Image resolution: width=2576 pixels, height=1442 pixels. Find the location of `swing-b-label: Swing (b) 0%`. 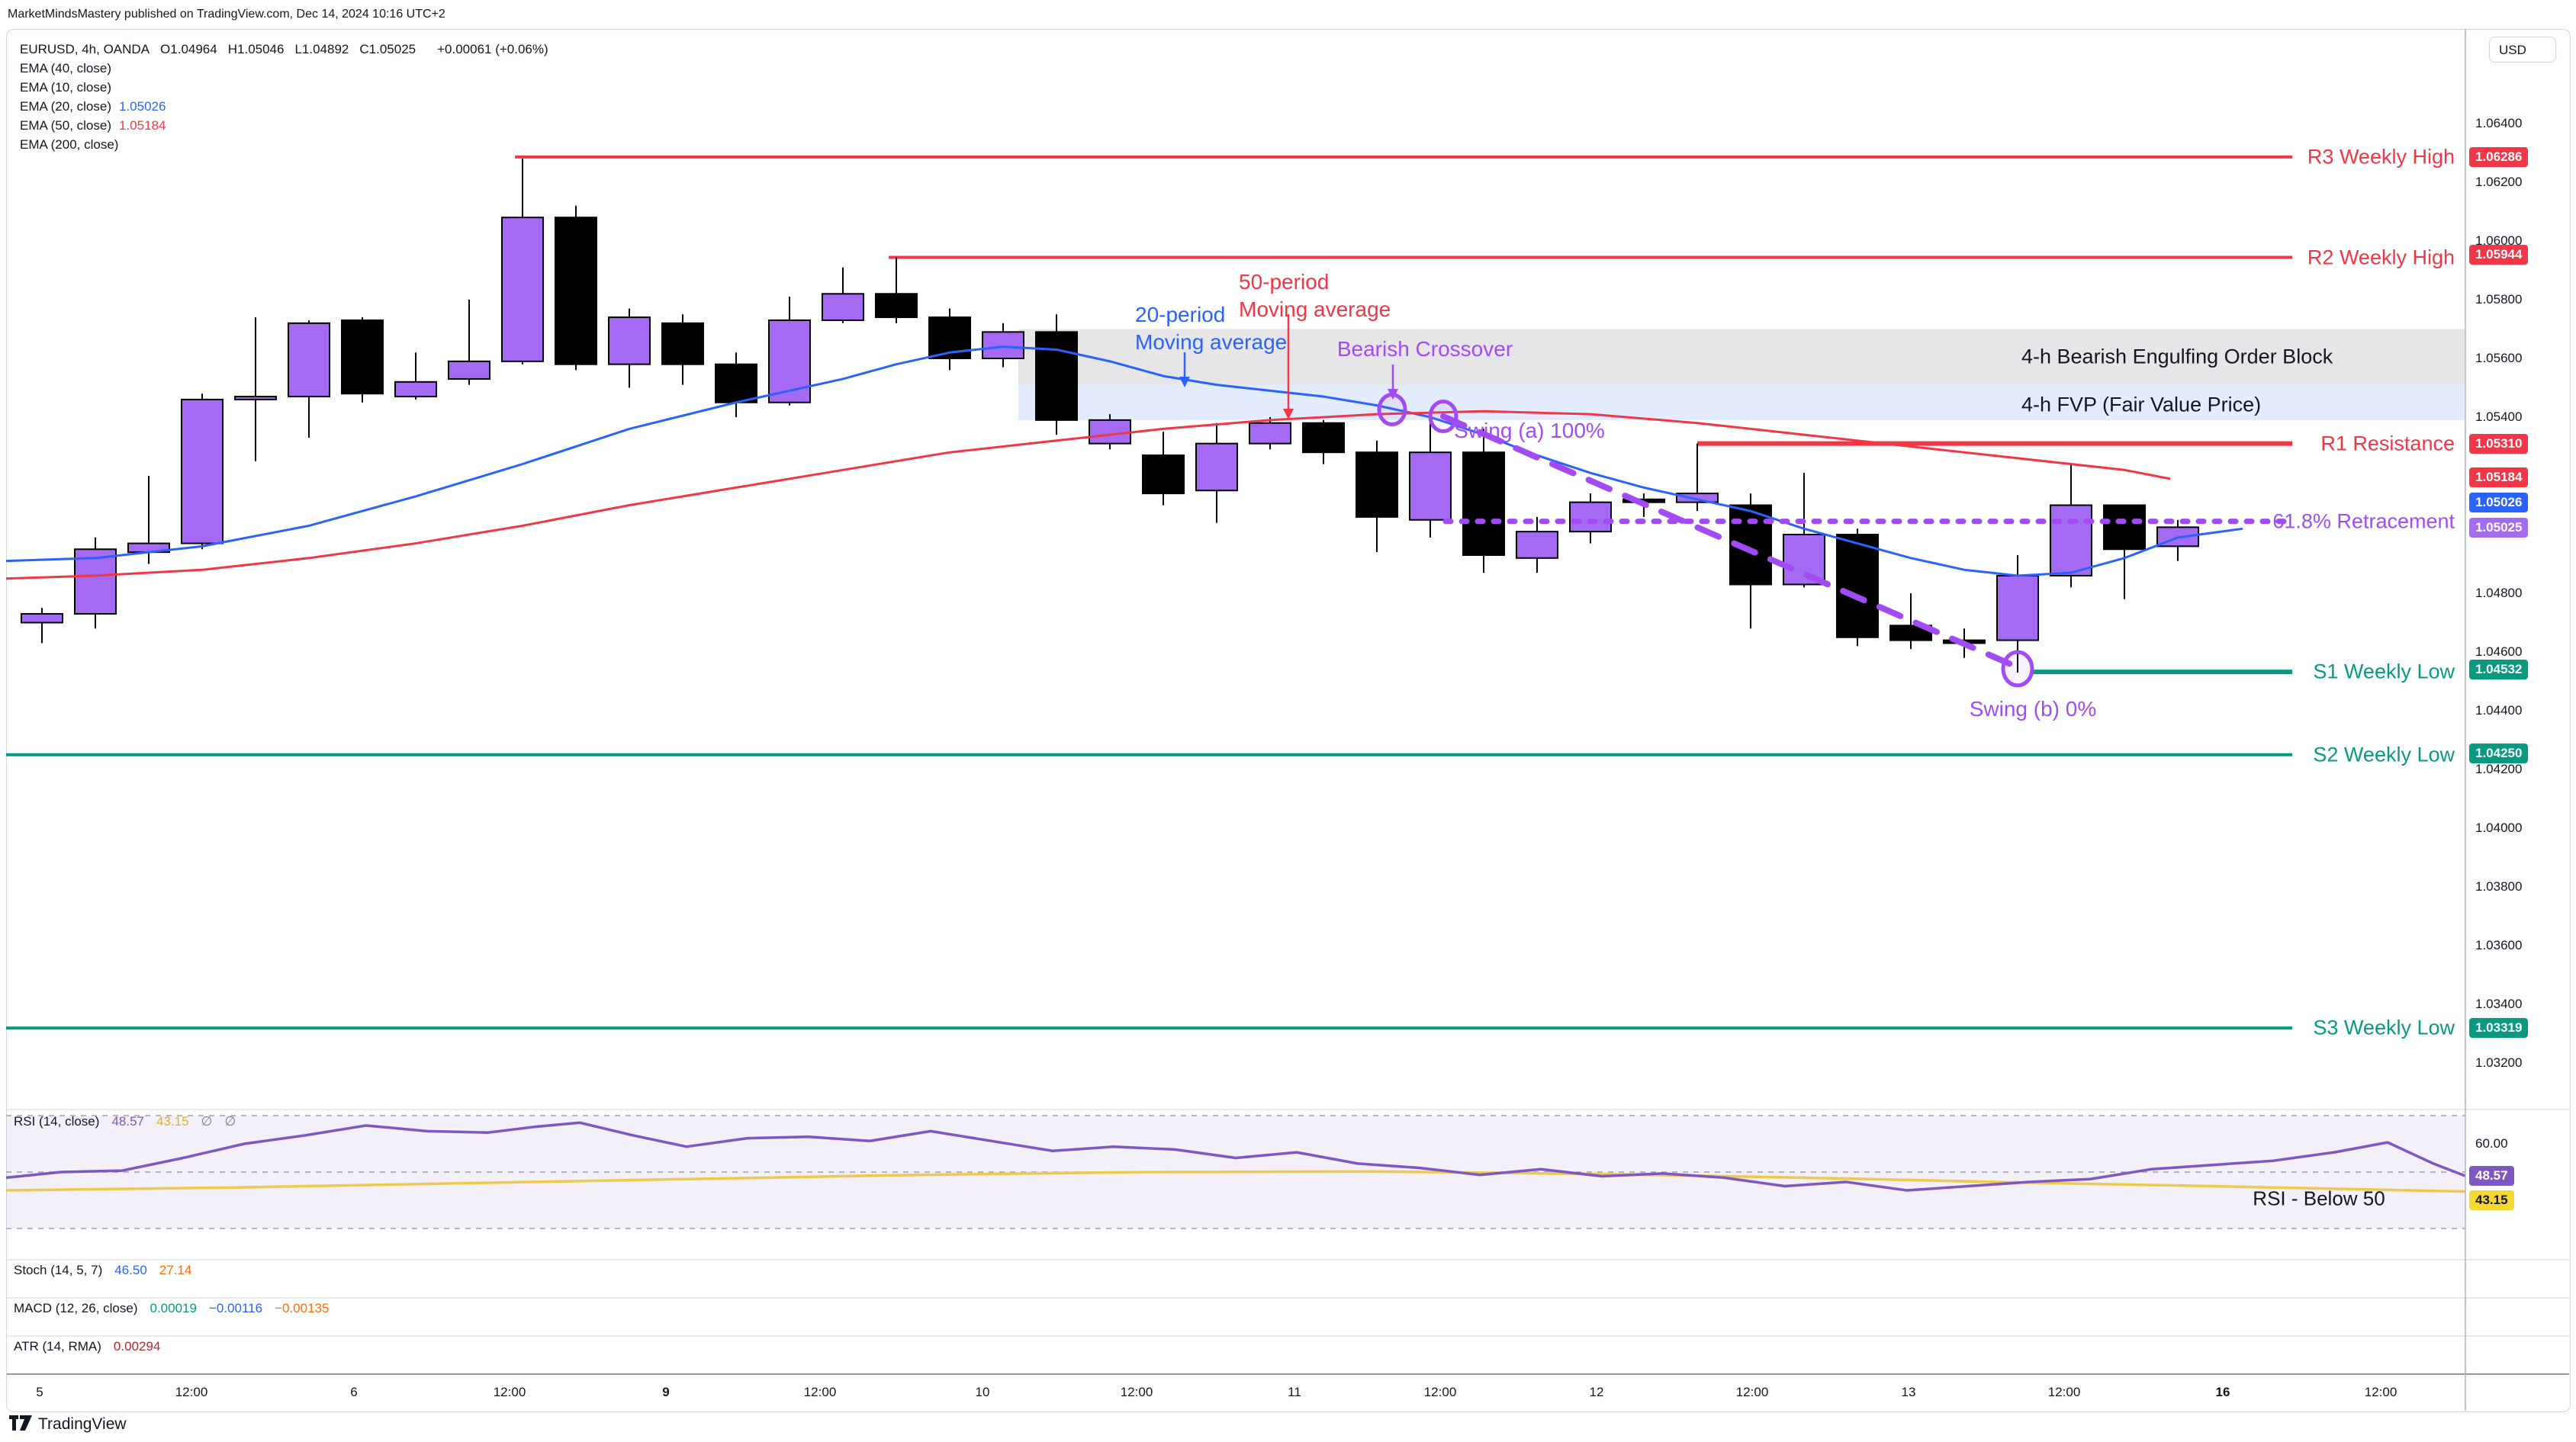

swing-b-label: Swing (b) 0% is located at coordinates (2033, 709).